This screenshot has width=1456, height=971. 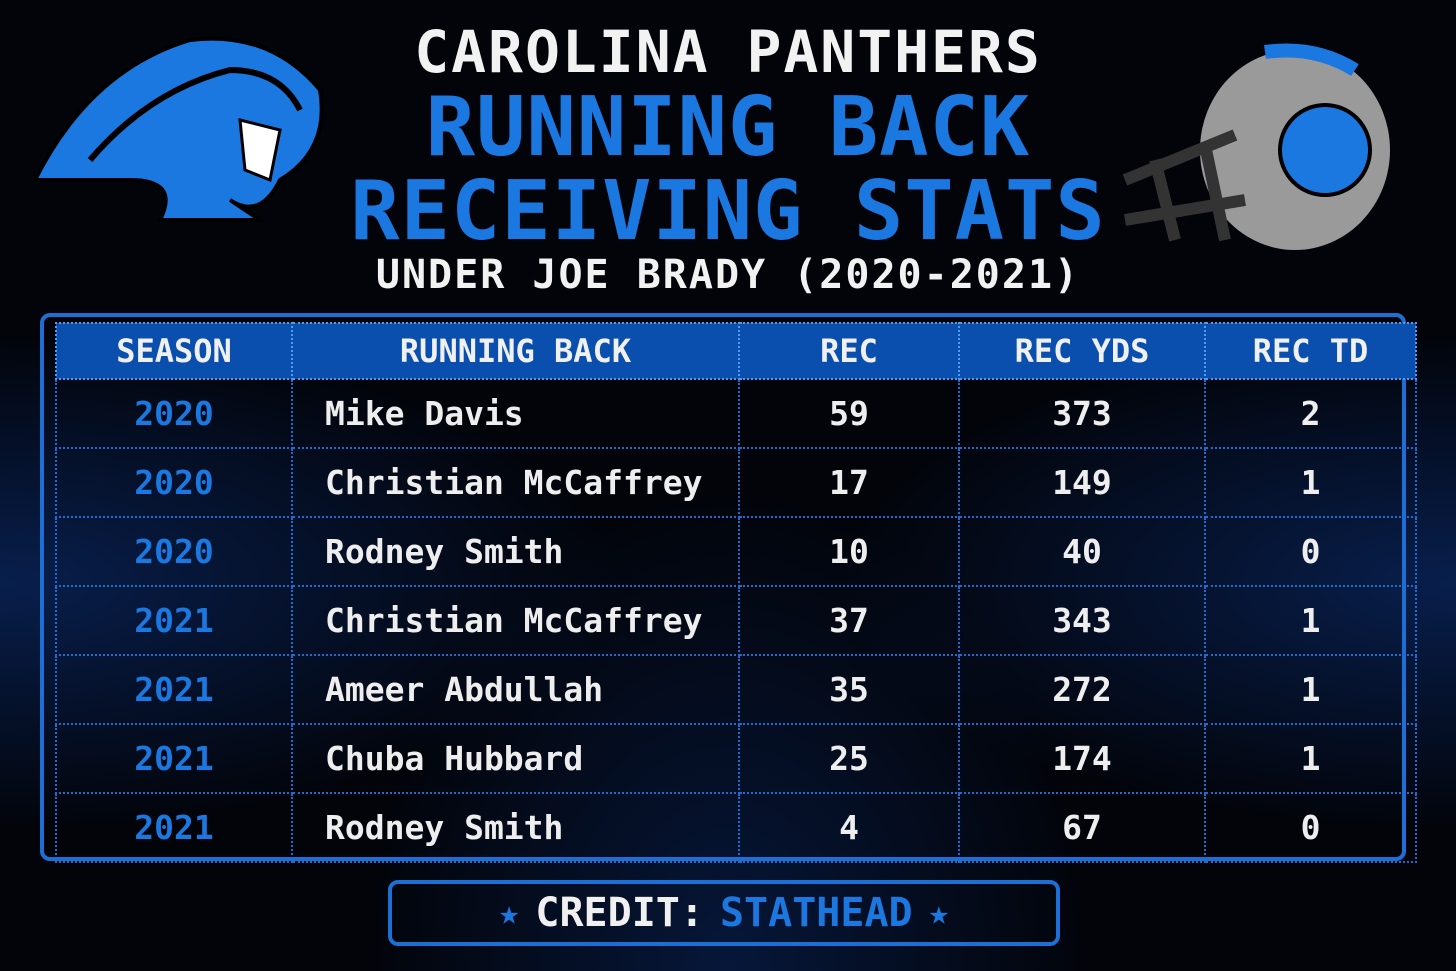 What do you see at coordinates (1256, 146) in the screenshot?
I see `helmet-logo` at bounding box center [1256, 146].